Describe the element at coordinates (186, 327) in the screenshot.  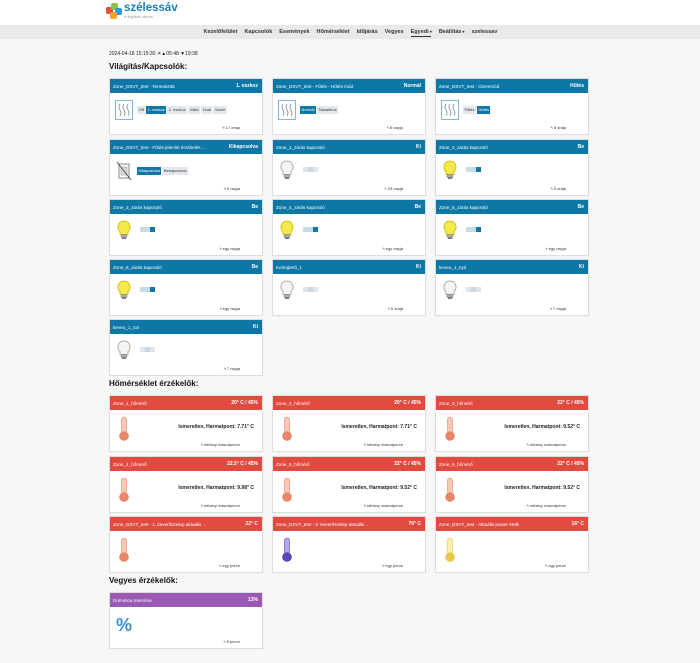
I see `card-header: keveo_1_zar Ki` at that location.